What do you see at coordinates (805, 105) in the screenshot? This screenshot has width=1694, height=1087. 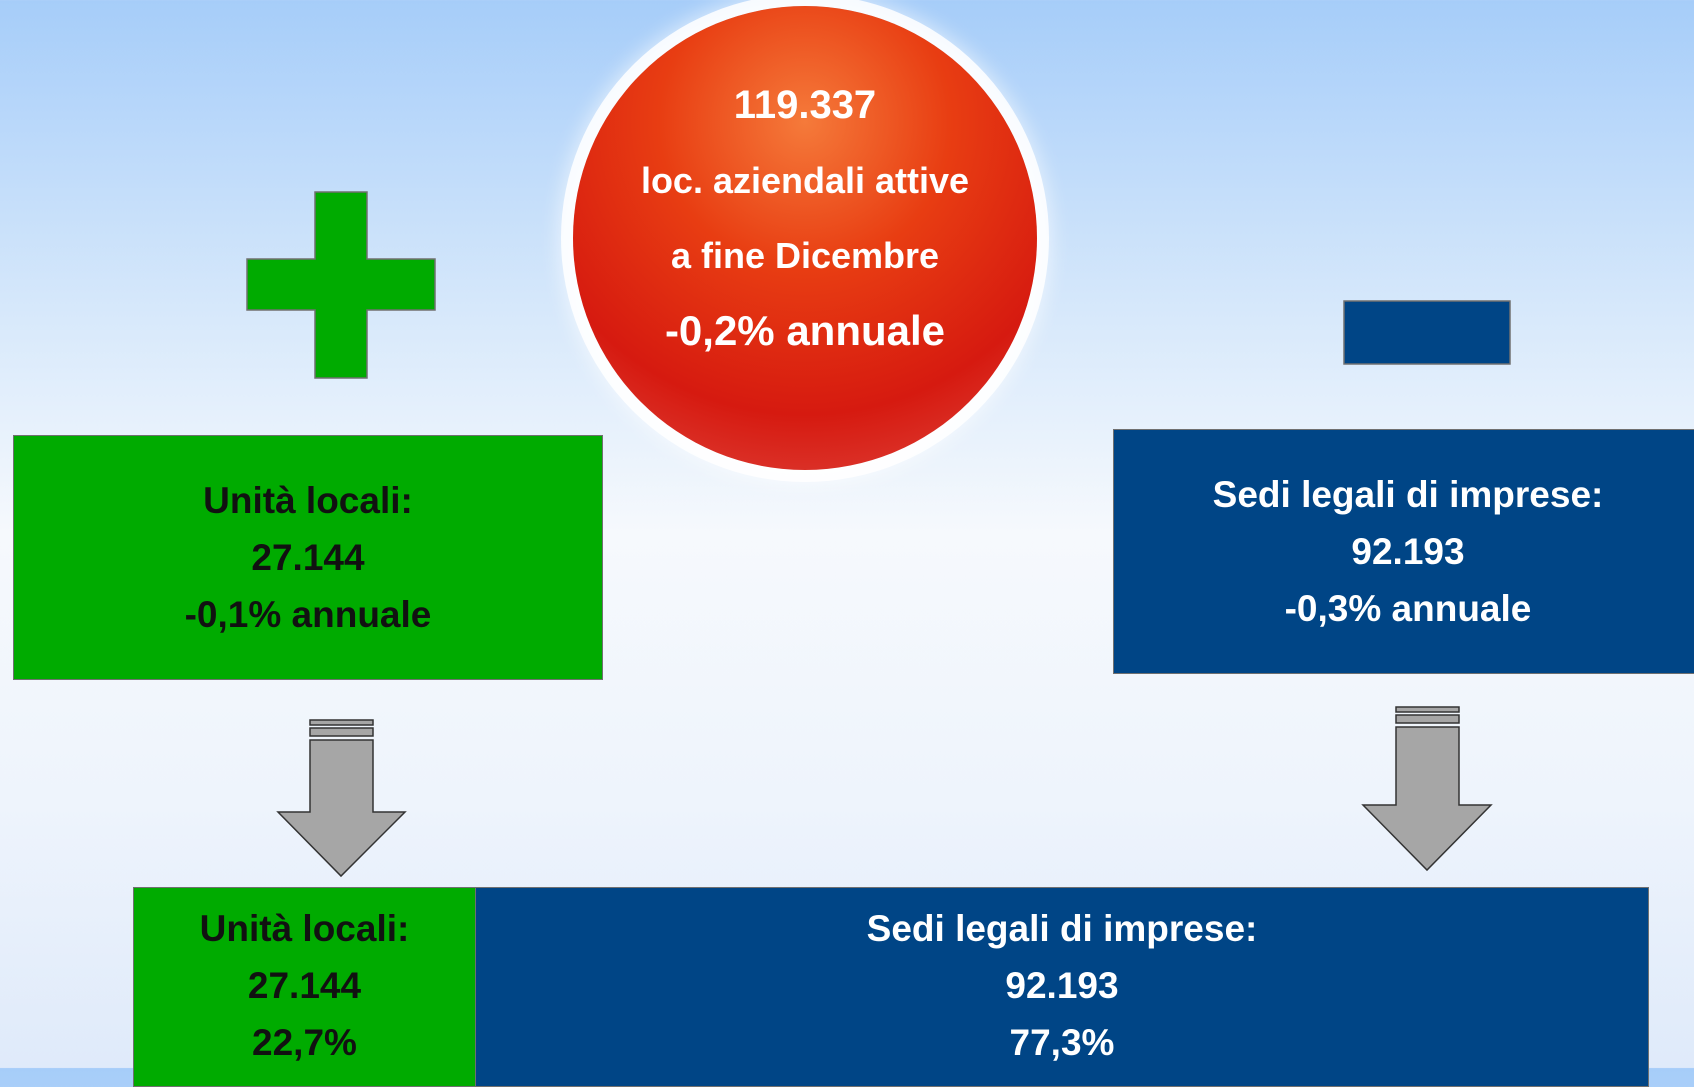 I see `circle-line: 119.337` at bounding box center [805, 105].